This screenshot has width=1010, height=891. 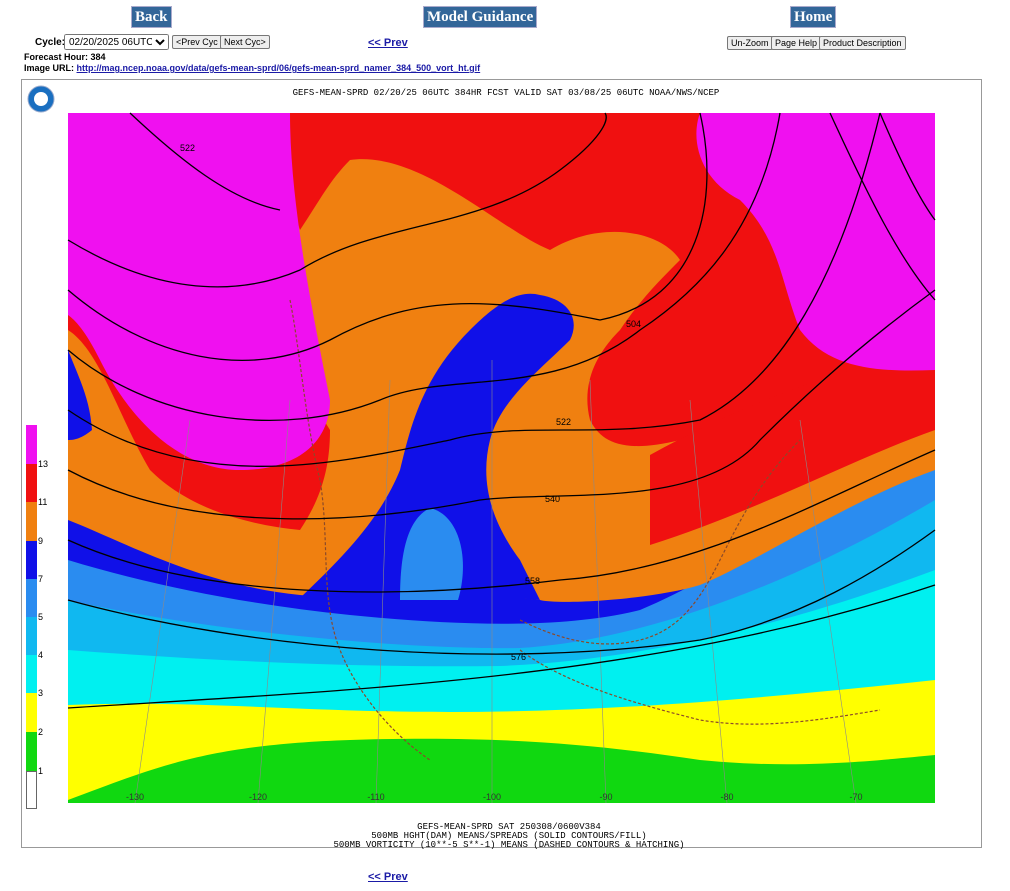 What do you see at coordinates (796, 43) in the screenshot?
I see `page-help-button: Page Help` at bounding box center [796, 43].